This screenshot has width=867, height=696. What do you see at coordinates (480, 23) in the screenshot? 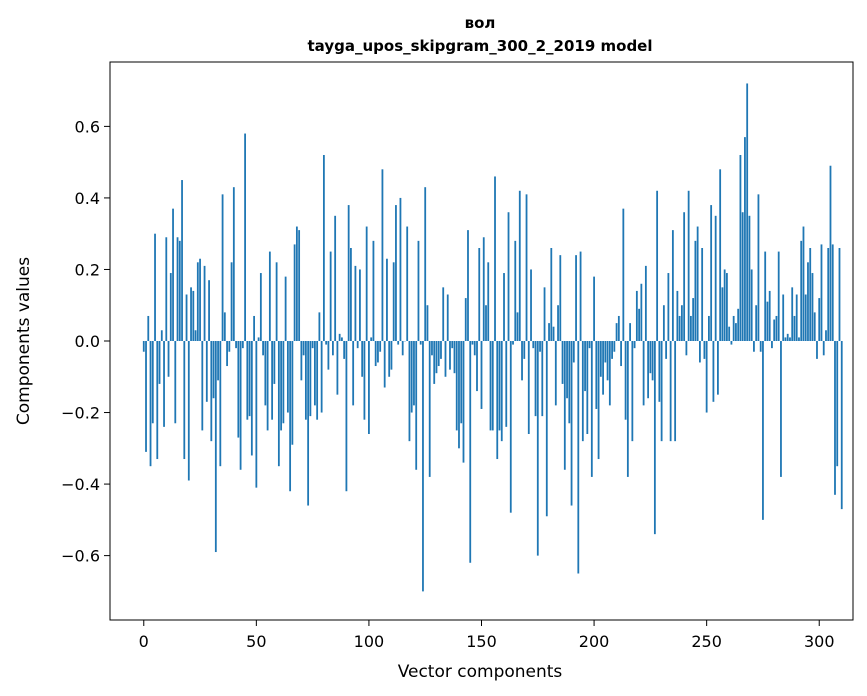
I see `chart-title: вол` at bounding box center [480, 23].